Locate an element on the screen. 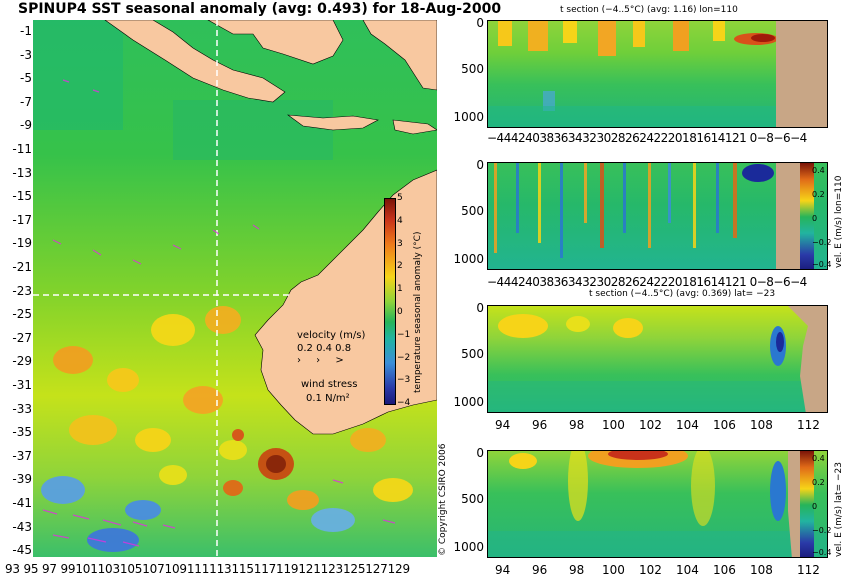  map-colorbar-ticks: 5 4 3 2 1 0 −1 −2 −3 −4 is located at coordinates (404, 301).